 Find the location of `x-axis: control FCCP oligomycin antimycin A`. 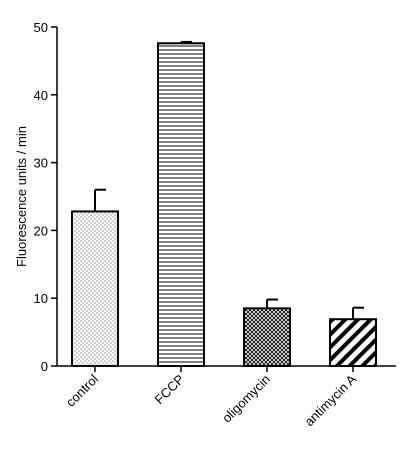

x-axis: control FCCP oligomycin antimycin A is located at coordinates (226, 397).